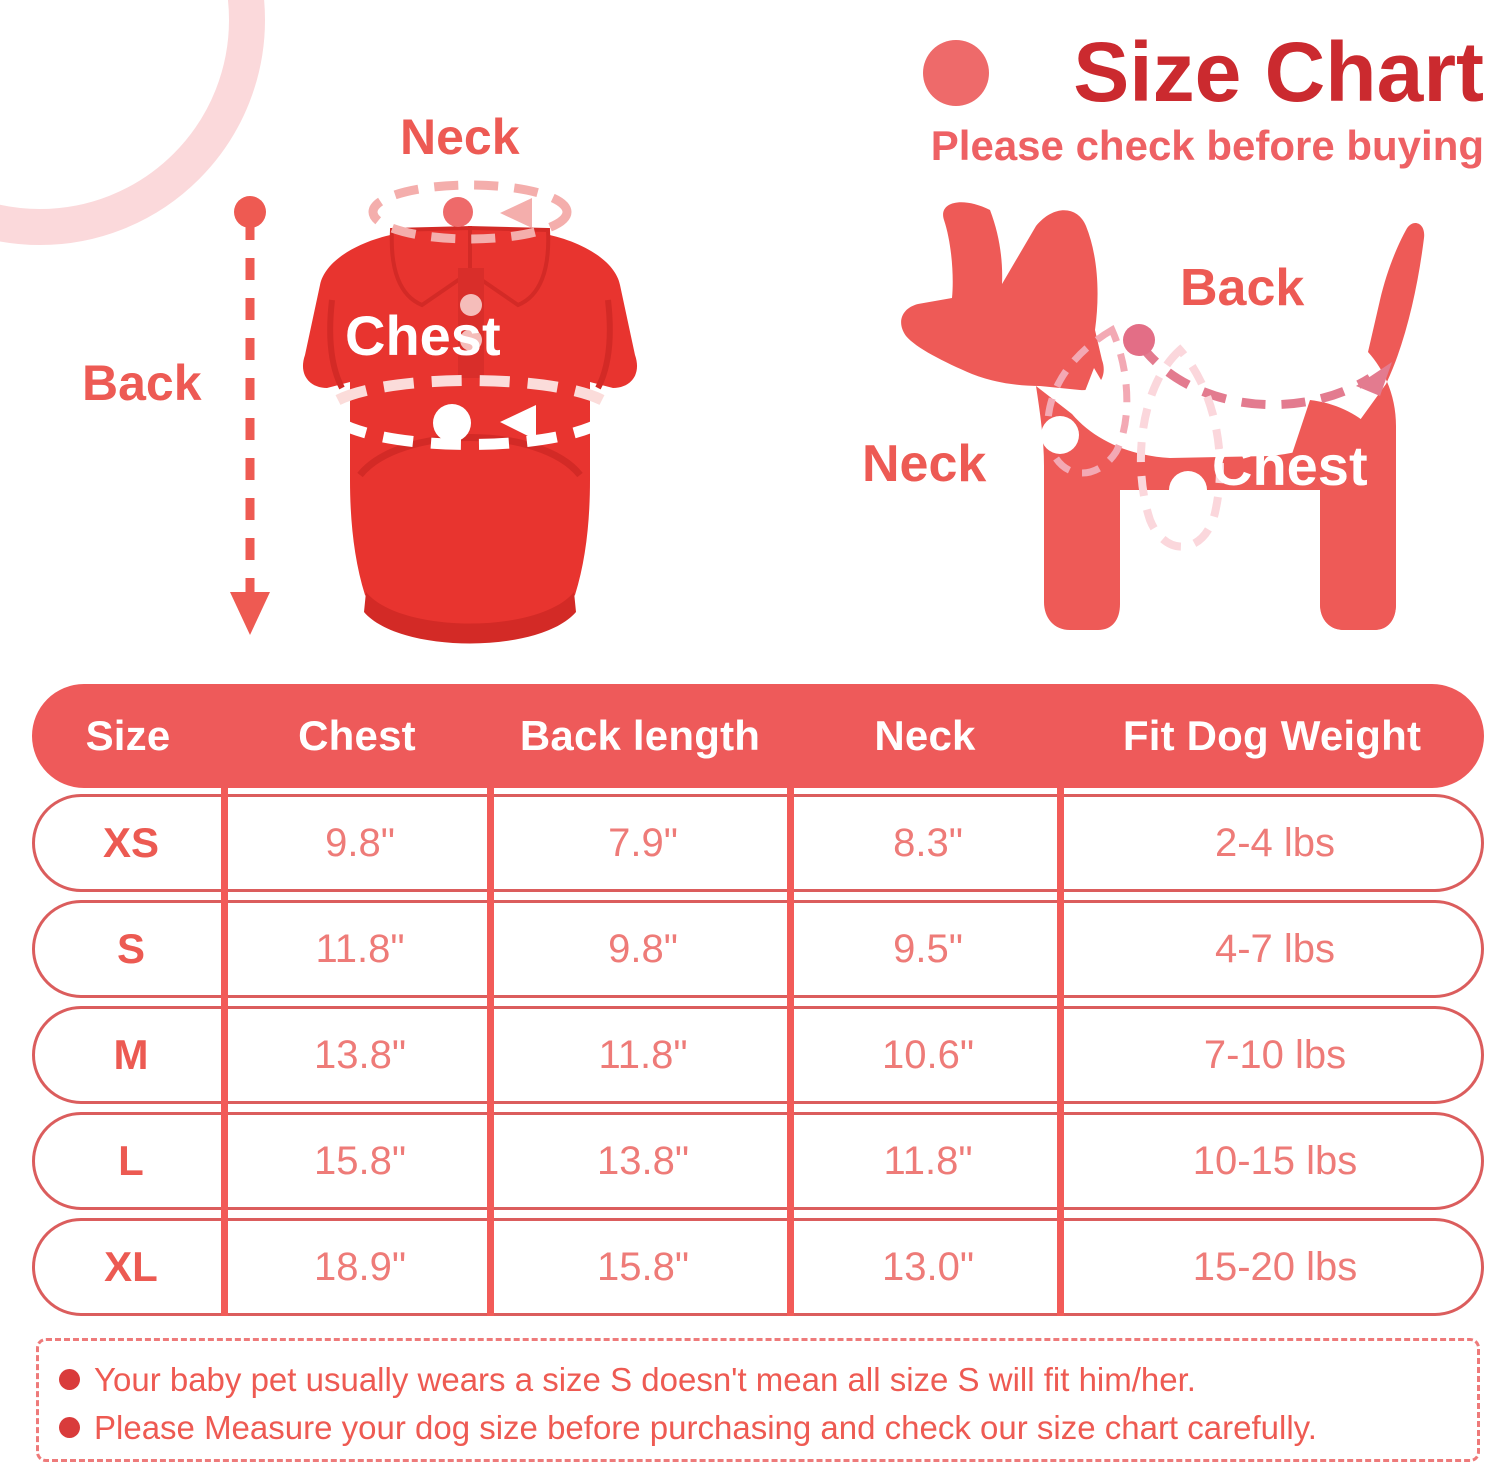 The width and height of the screenshot is (1500, 1479). Describe the element at coordinates (131, 1160) in the screenshot. I see `table-cell-size: L` at that location.